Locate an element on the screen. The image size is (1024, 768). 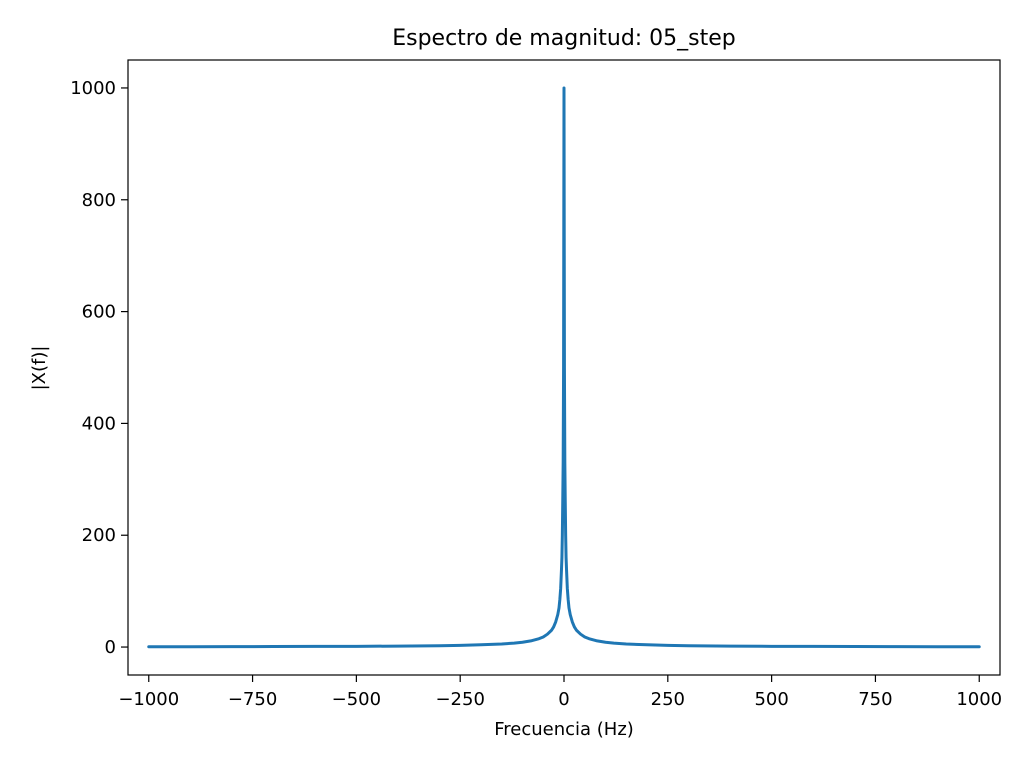
x-tick-label: 250 is located at coordinates (668, 699).